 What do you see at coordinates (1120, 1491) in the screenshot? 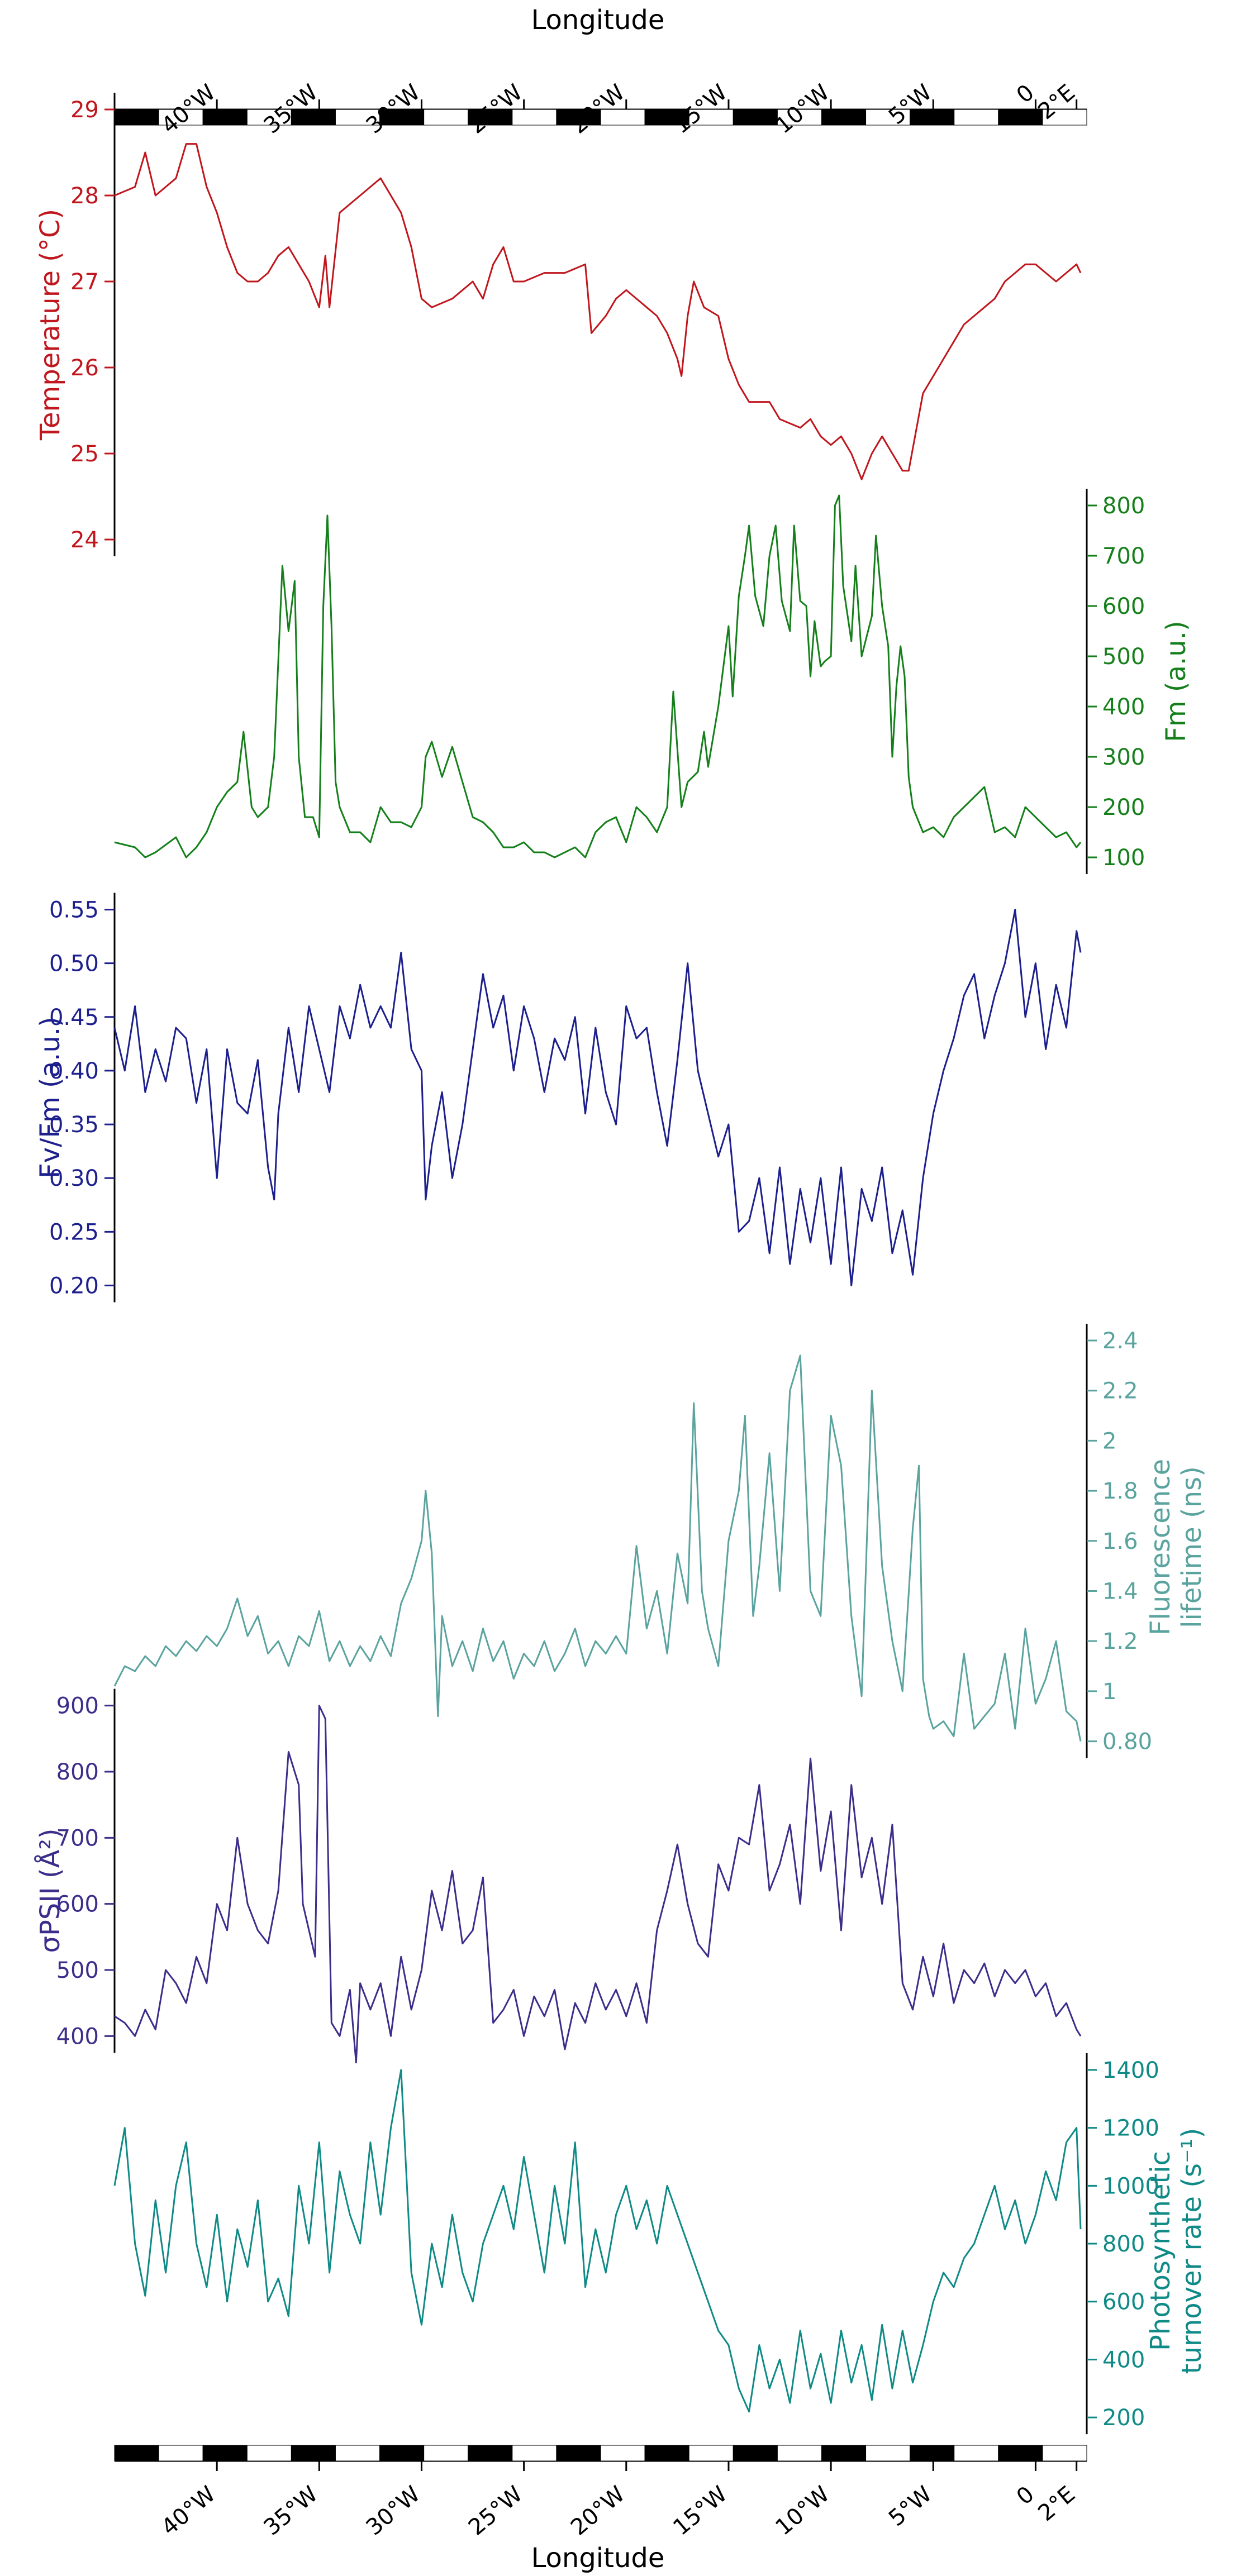
I see `y-tick-label: 1.8` at bounding box center [1120, 1491].